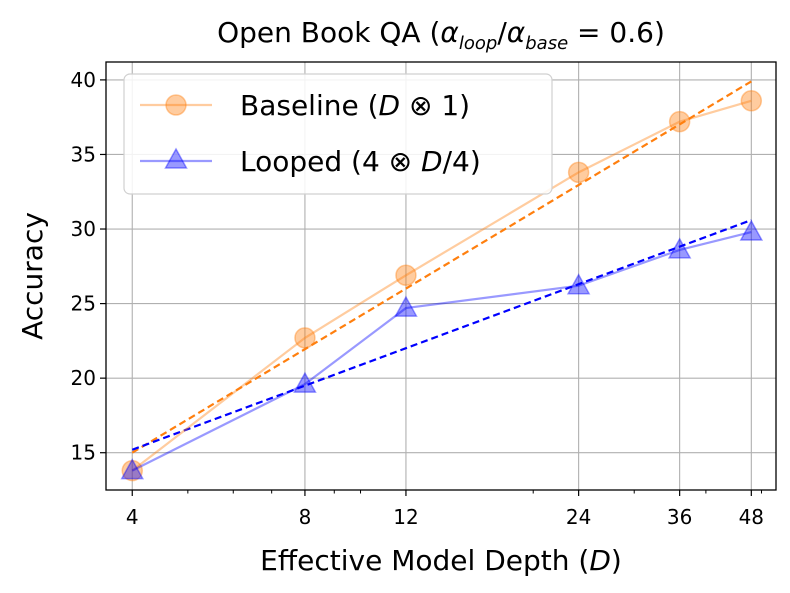 The height and width of the screenshot is (593, 790). I want to click on legend-item-looped: Looped (4 ⊗ D/4), so click(310, 161).